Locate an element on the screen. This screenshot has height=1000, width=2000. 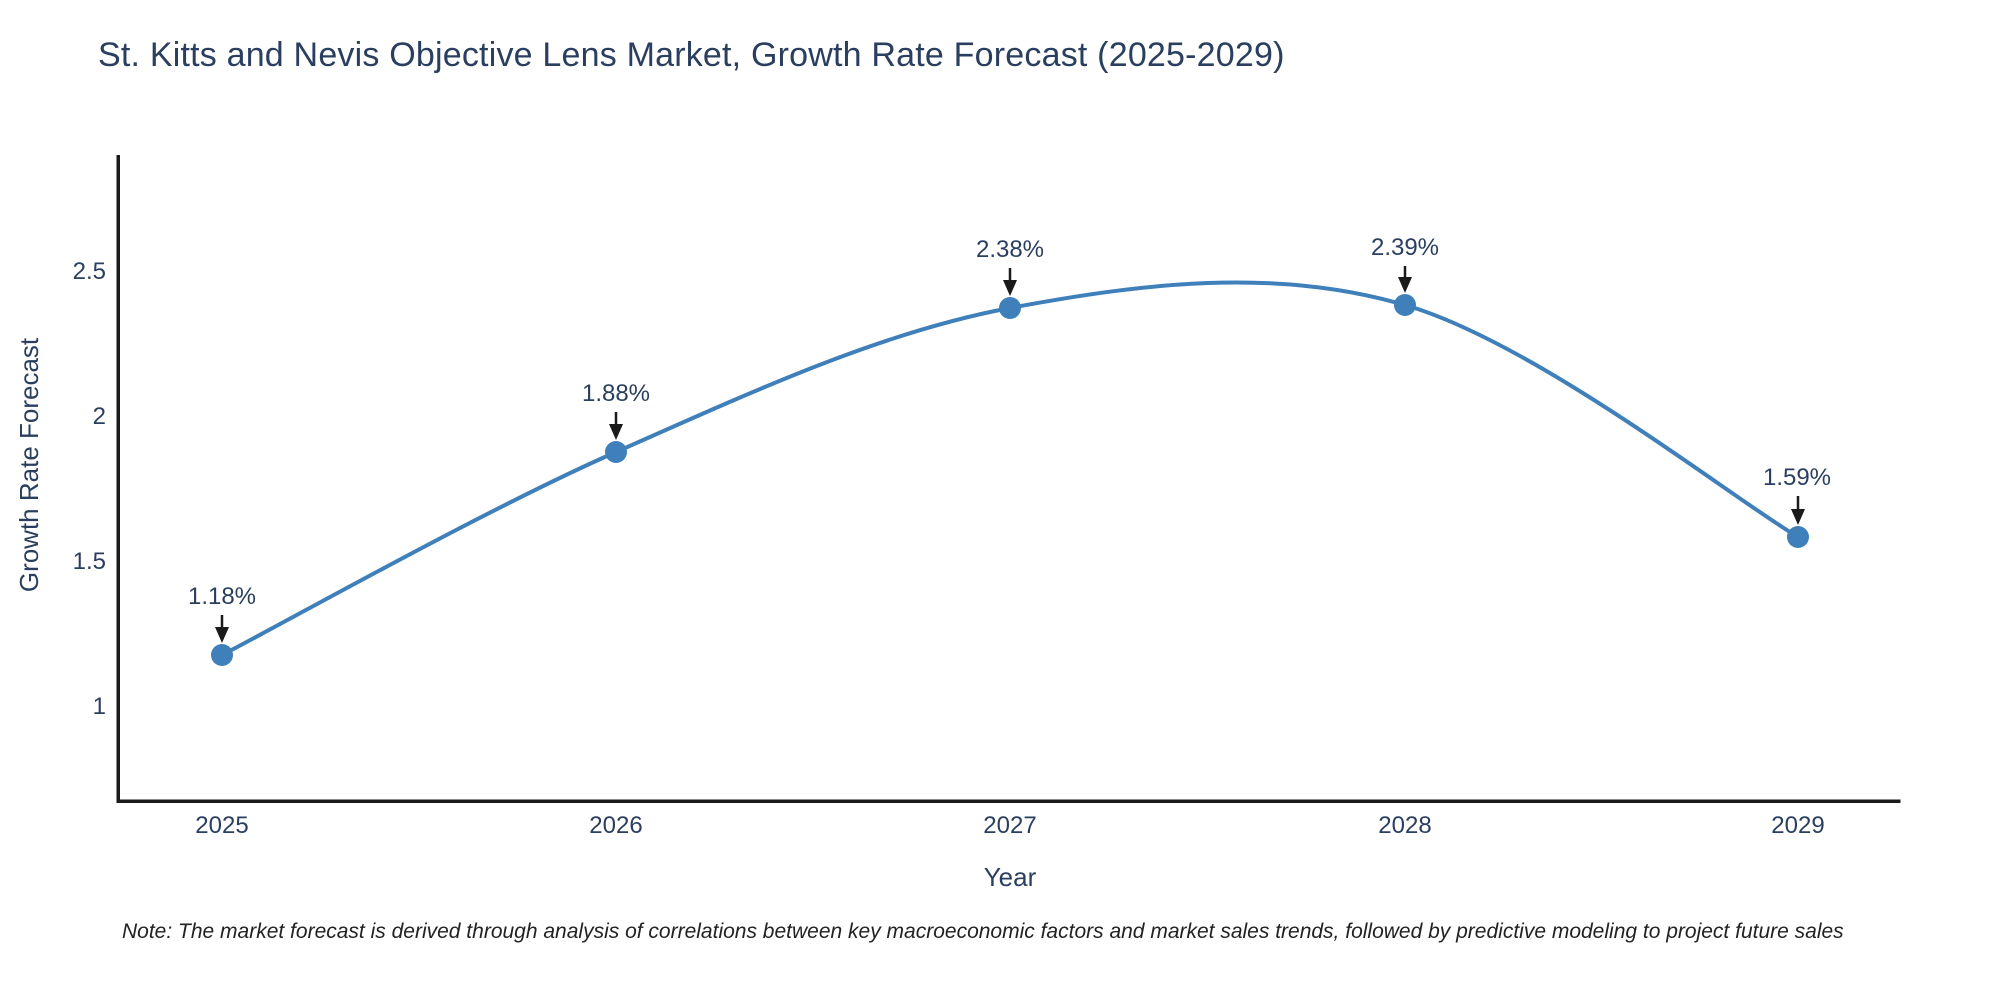
data-point-marker-2029 is located at coordinates (1798, 537).